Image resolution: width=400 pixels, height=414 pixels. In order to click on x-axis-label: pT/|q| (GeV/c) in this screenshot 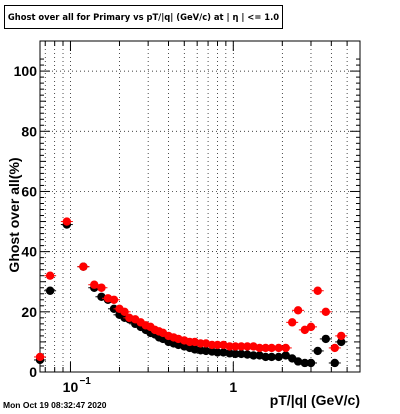, I will do `click(314, 400)`.